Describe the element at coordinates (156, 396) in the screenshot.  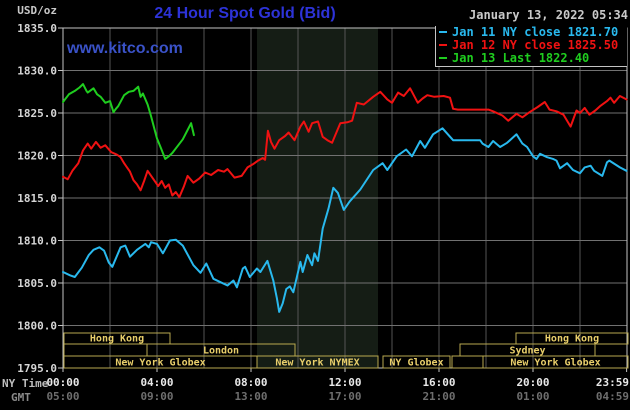
I see `x-tick-label-gmt: 09:00` at that location.